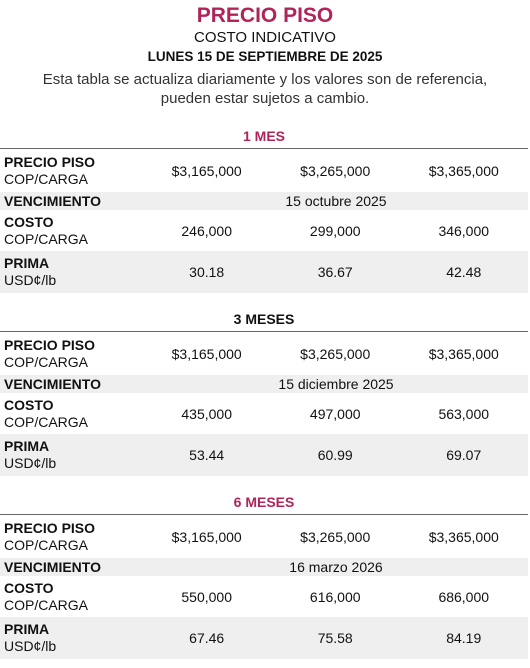 This screenshot has width=530, height=668. I want to click on section-title: 6 MESES, so click(264, 502).